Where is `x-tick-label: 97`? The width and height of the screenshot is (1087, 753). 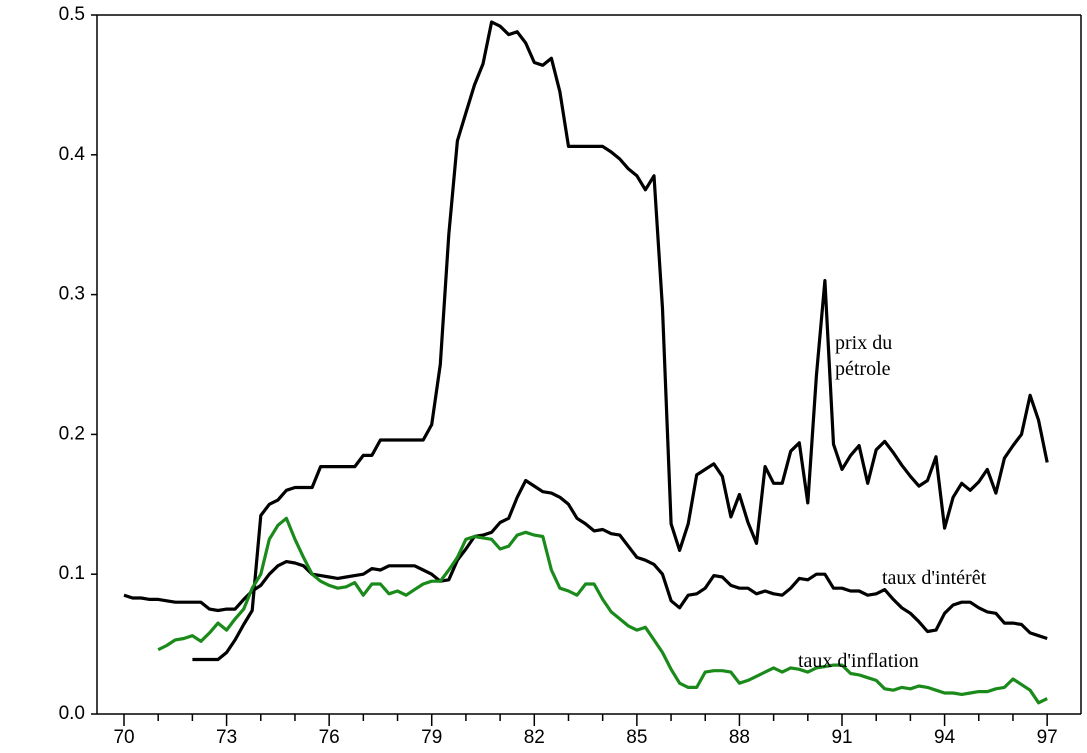 x-tick-label: 97 is located at coordinates (1047, 737).